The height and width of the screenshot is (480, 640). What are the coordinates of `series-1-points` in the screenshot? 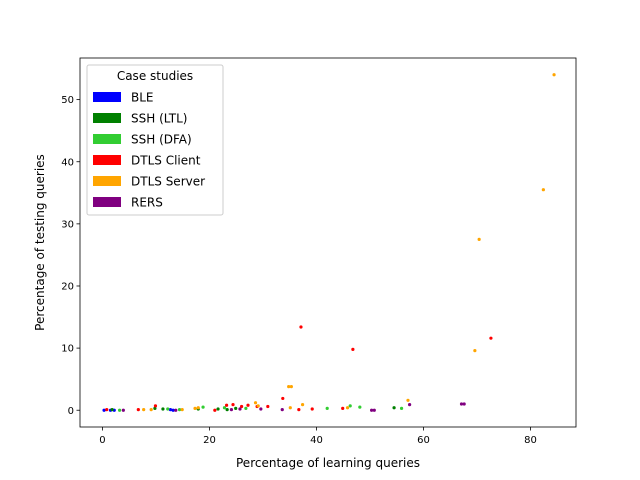 It's located at (253, 409).